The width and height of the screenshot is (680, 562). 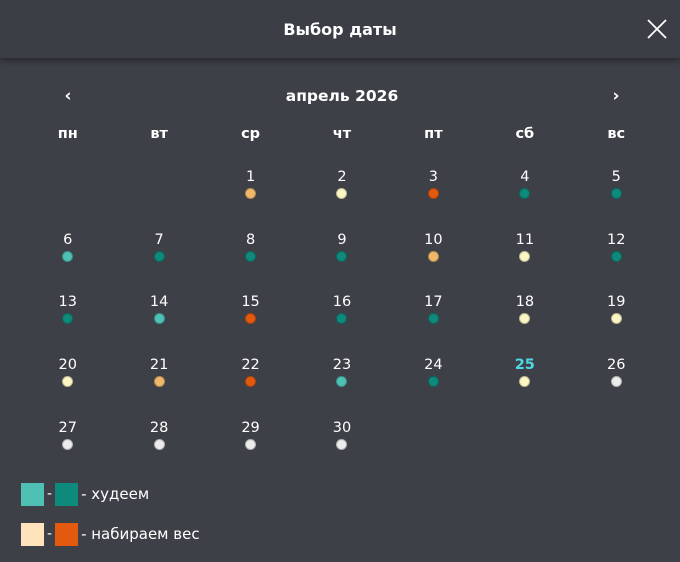 I want to click on weekday-thu: чт, so click(x=342, y=134).